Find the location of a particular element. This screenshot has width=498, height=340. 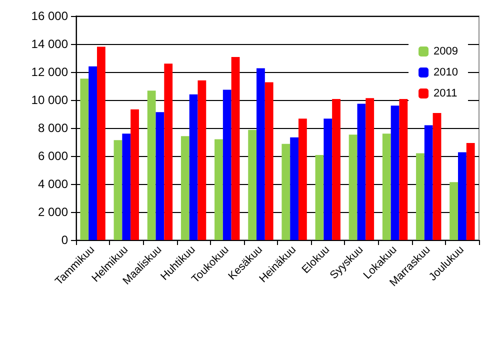

y-tick-label: 2 000 is located at coordinates (53, 212).